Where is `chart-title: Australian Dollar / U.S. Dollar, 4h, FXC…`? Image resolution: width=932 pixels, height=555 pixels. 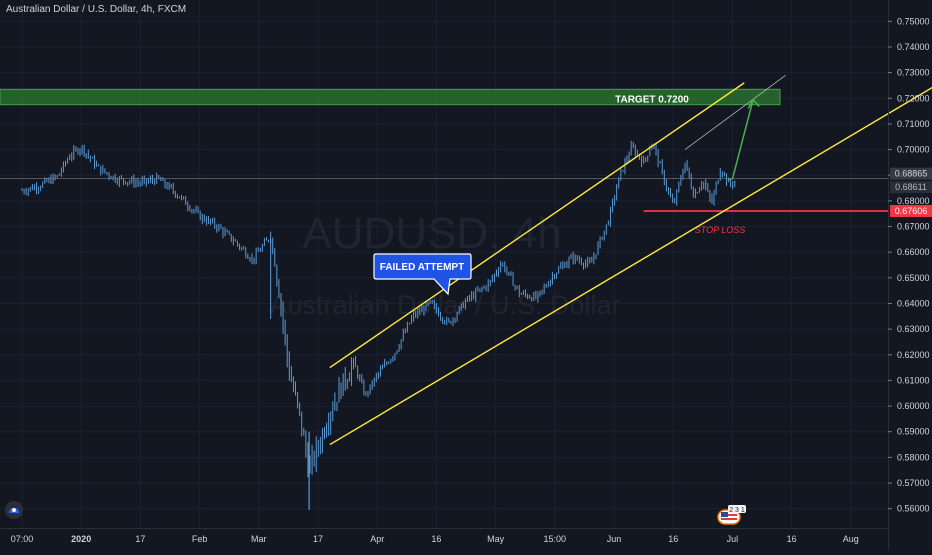
chart-title: Australian Dollar / U.S. Dollar, 4h, FXC… is located at coordinates (96, 9).